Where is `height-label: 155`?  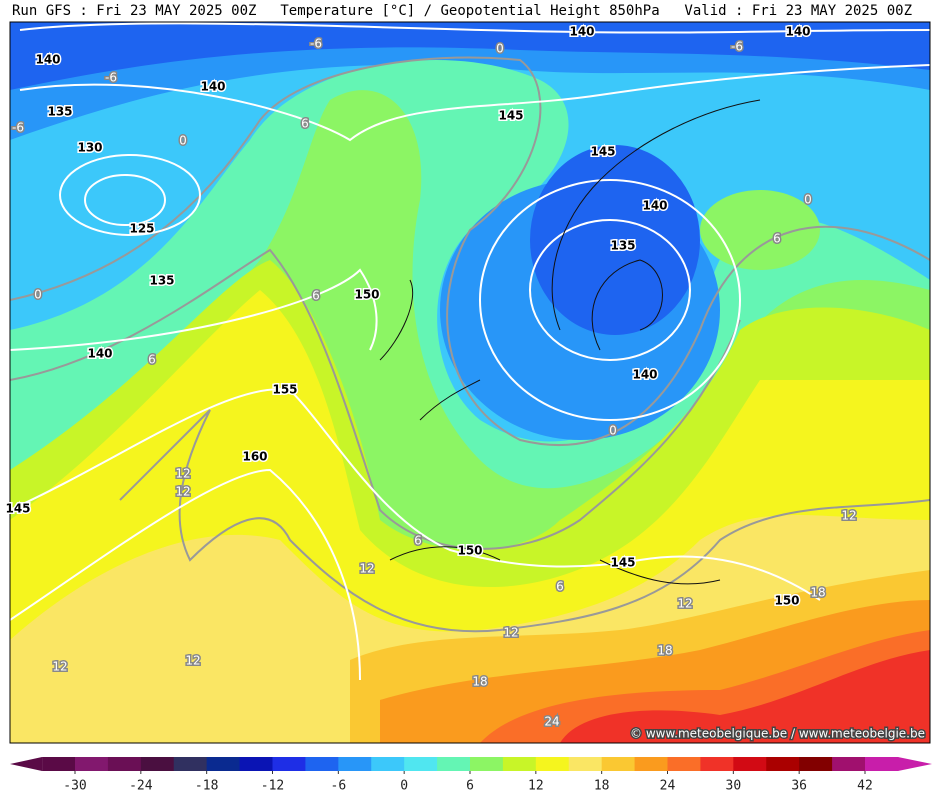
height-label: 155 is located at coordinates (284, 390).